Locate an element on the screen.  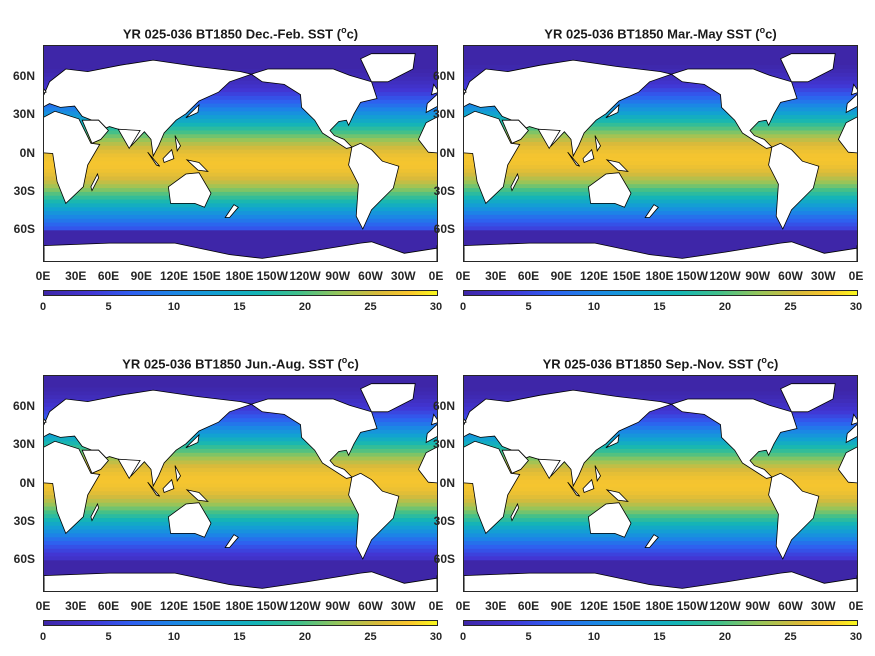
lat-label: 60S is located at coordinates (24, 559).